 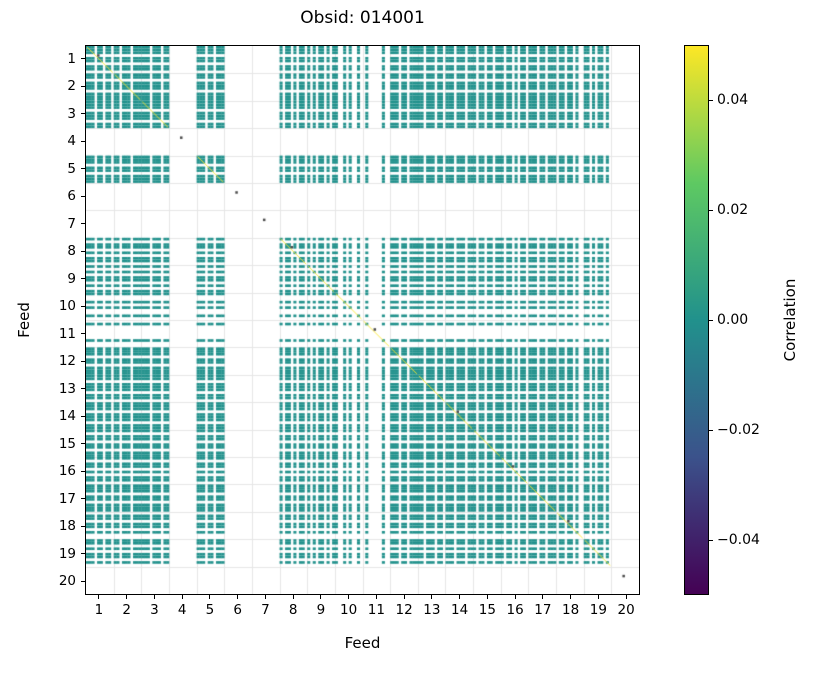 What do you see at coordinates (67, 471) in the screenshot?
I see `y-tick-label: 16` at bounding box center [67, 471].